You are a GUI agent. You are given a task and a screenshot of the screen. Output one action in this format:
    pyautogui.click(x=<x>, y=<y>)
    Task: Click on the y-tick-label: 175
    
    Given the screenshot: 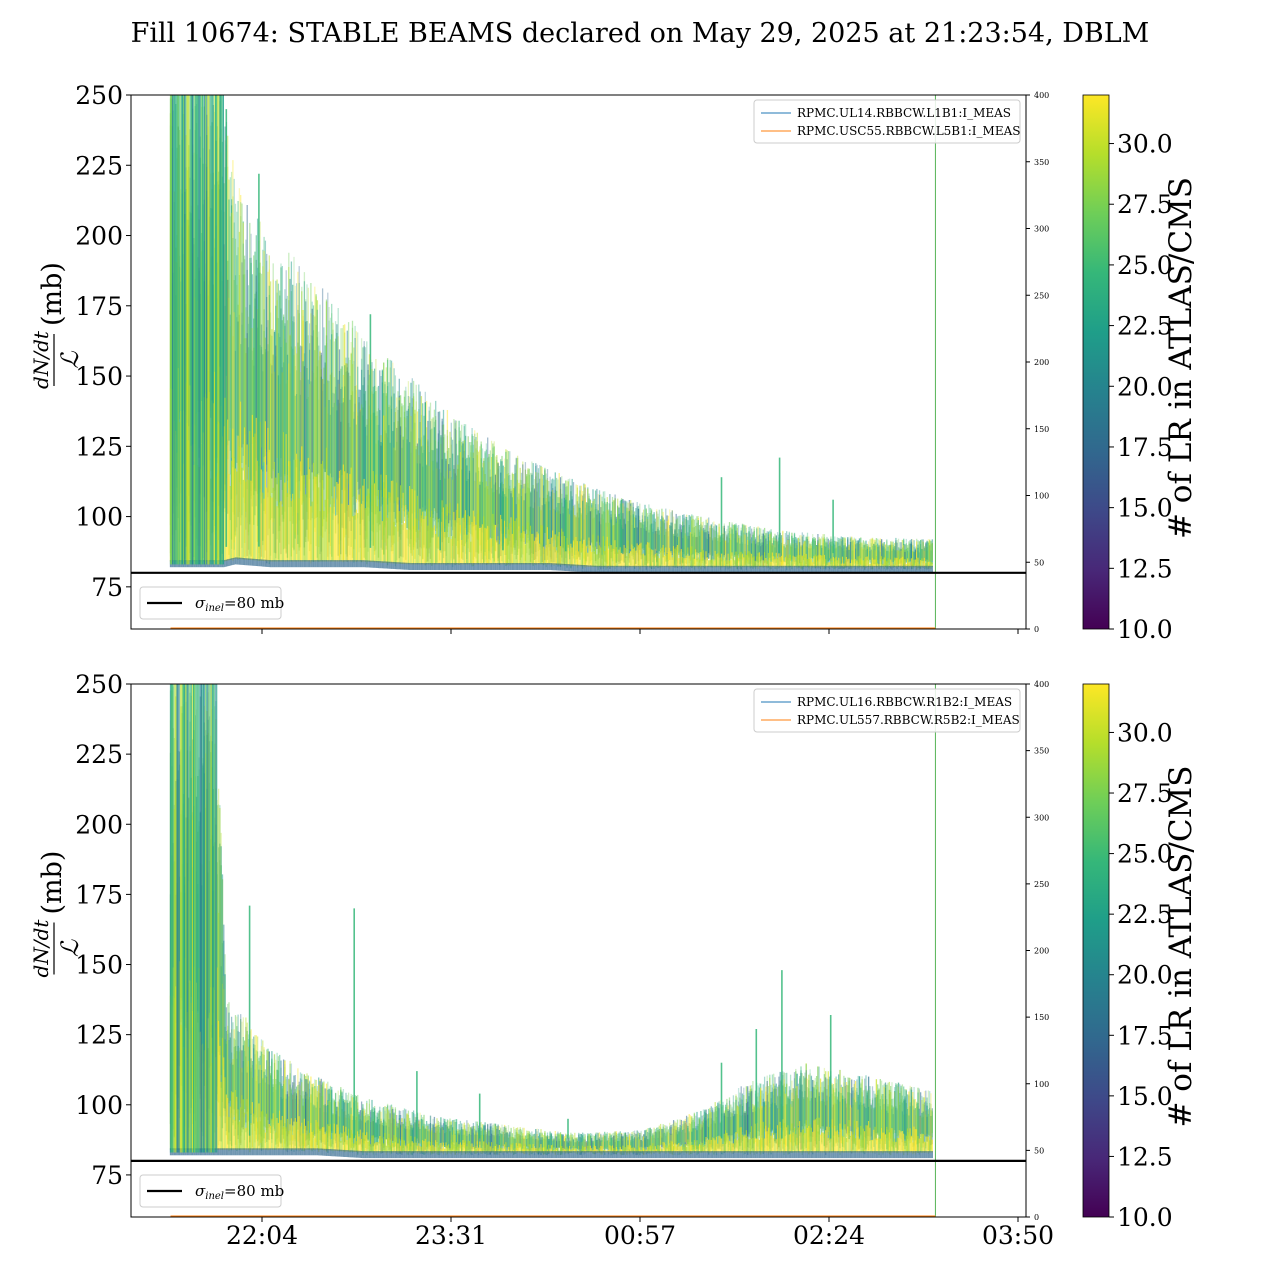 What is the action you would take?
    pyautogui.click(x=99, y=306)
    